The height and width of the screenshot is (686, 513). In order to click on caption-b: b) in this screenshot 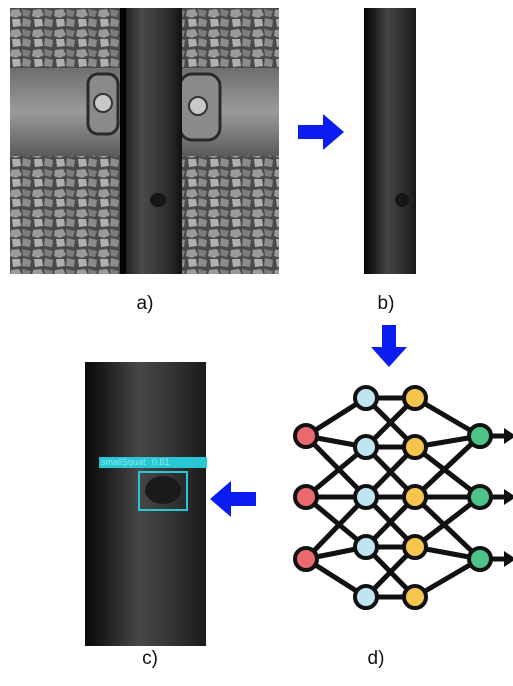, I will do `click(386, 303)`.